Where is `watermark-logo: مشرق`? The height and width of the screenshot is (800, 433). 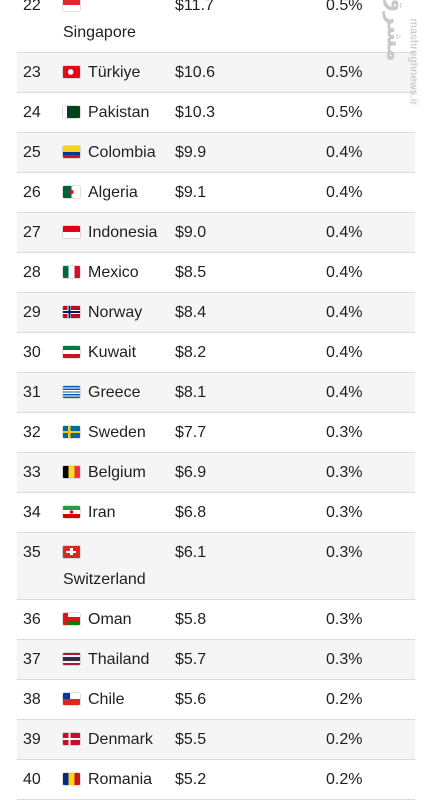 watermark-logo: مشرق is located at coordinates (395, 31).